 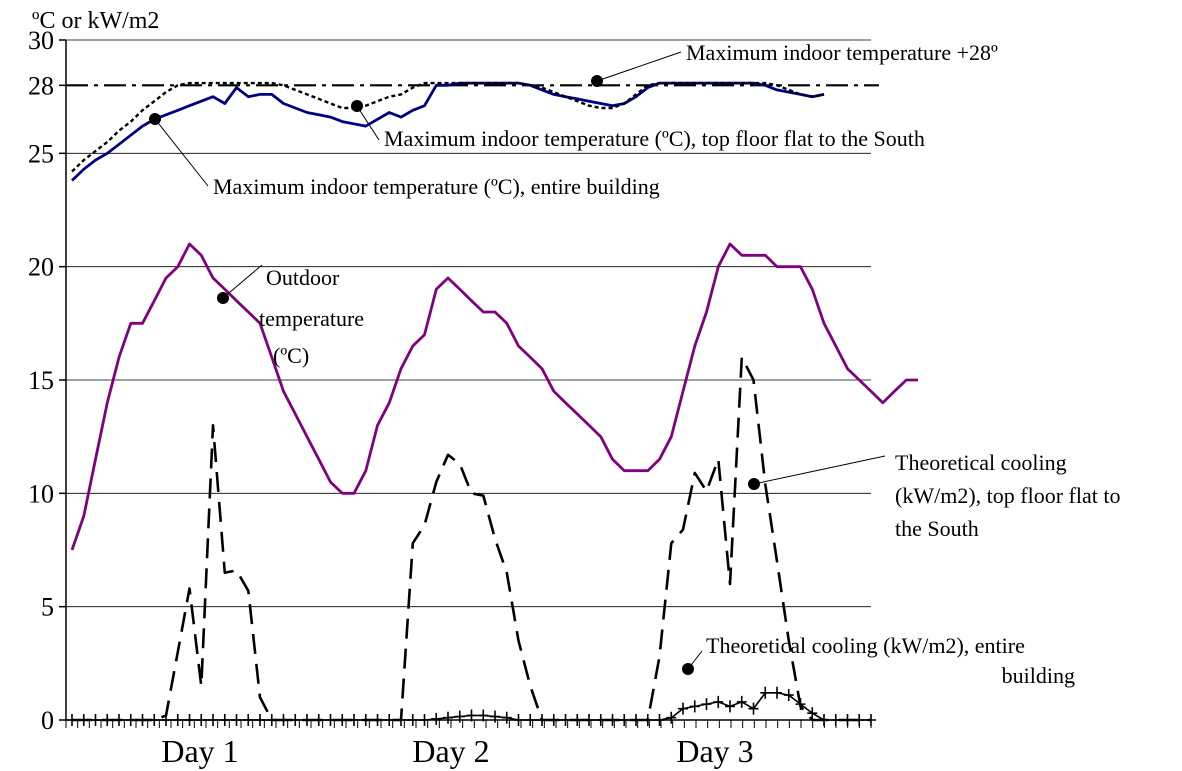 What do you see at coordinates (199, 751) in the screenshot?
I see `x-category-1: Day 1` at bounding box center [199, 751].